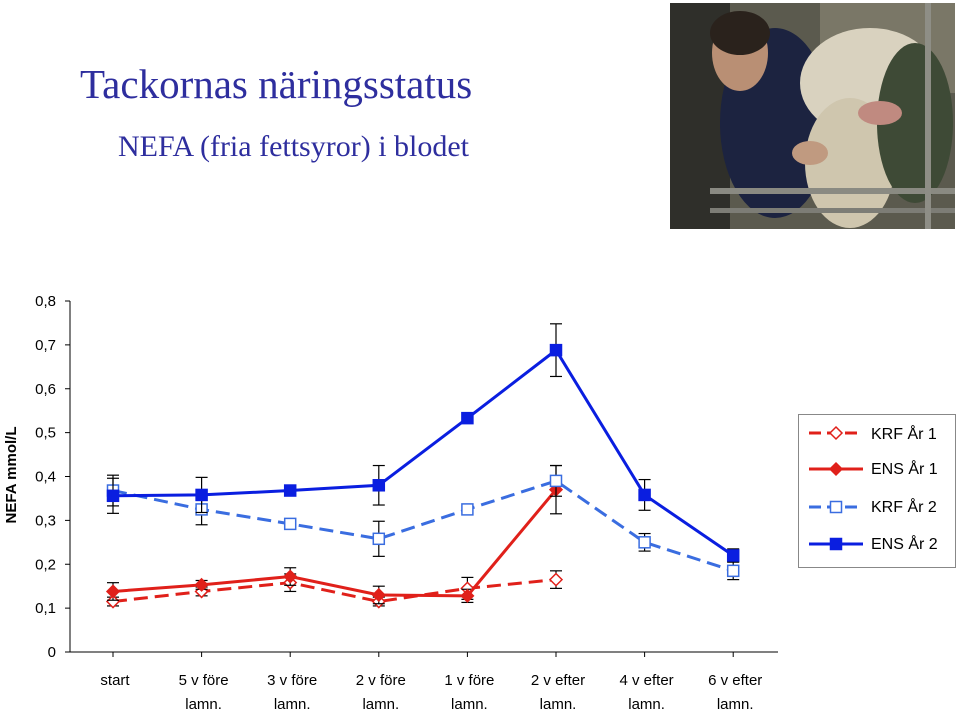  I want to click on legend-item: ENS År 1, so click(877, 471).